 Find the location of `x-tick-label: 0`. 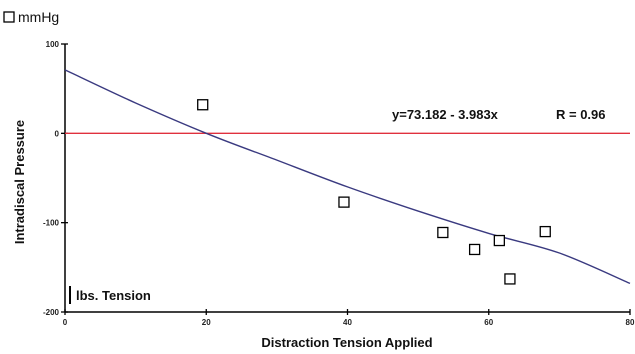

x-tick-label: 0 is located at coordinates (65, 322).